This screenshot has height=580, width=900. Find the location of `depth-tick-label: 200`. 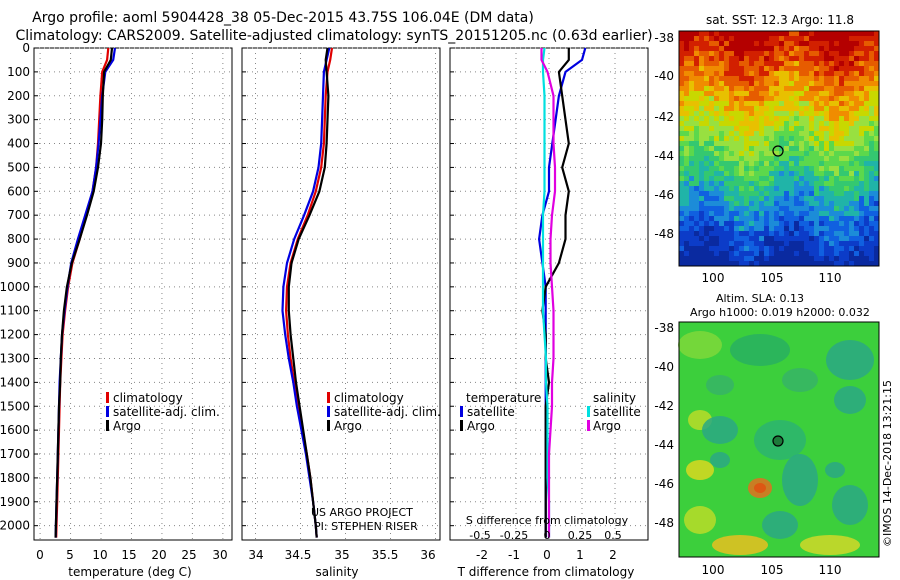

depth-tick-label: 200 is located at coordinates (18, 96).